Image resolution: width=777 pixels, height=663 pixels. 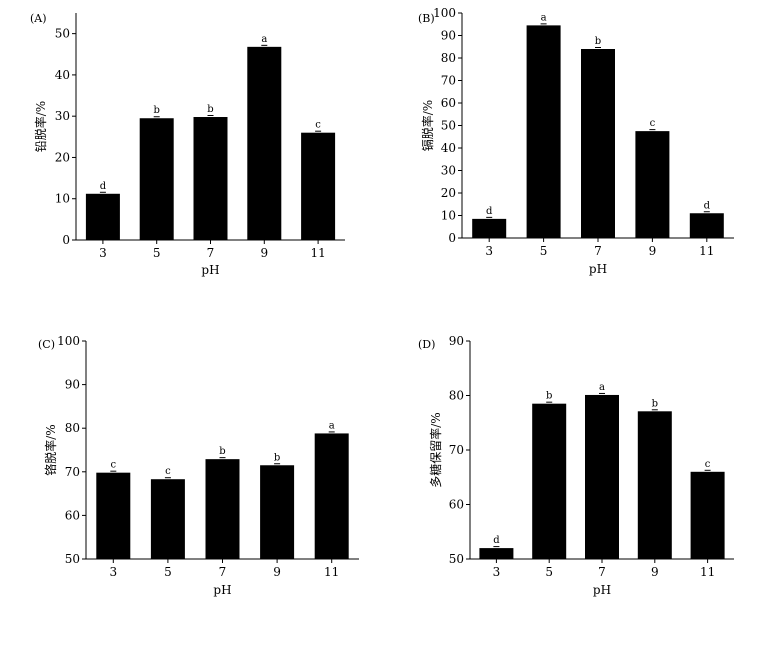 I want to click on y-axis-title: 多糖保留率/%, so click(x=435, y=449).